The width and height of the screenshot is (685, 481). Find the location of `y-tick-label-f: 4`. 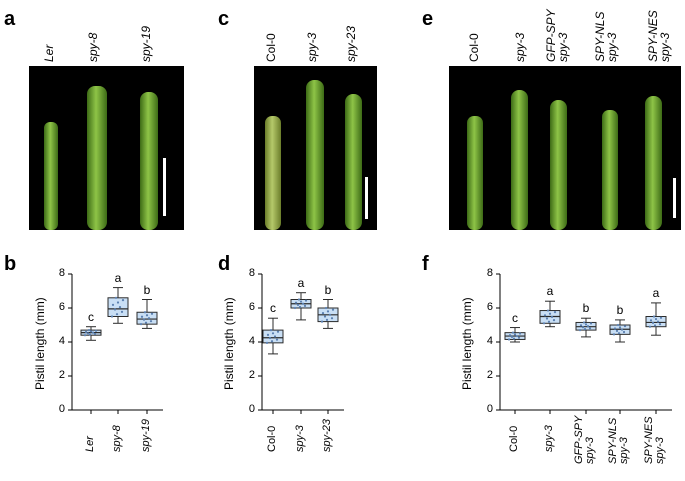

y-tick-label-f: 4 is located at coordinates (489, 341).